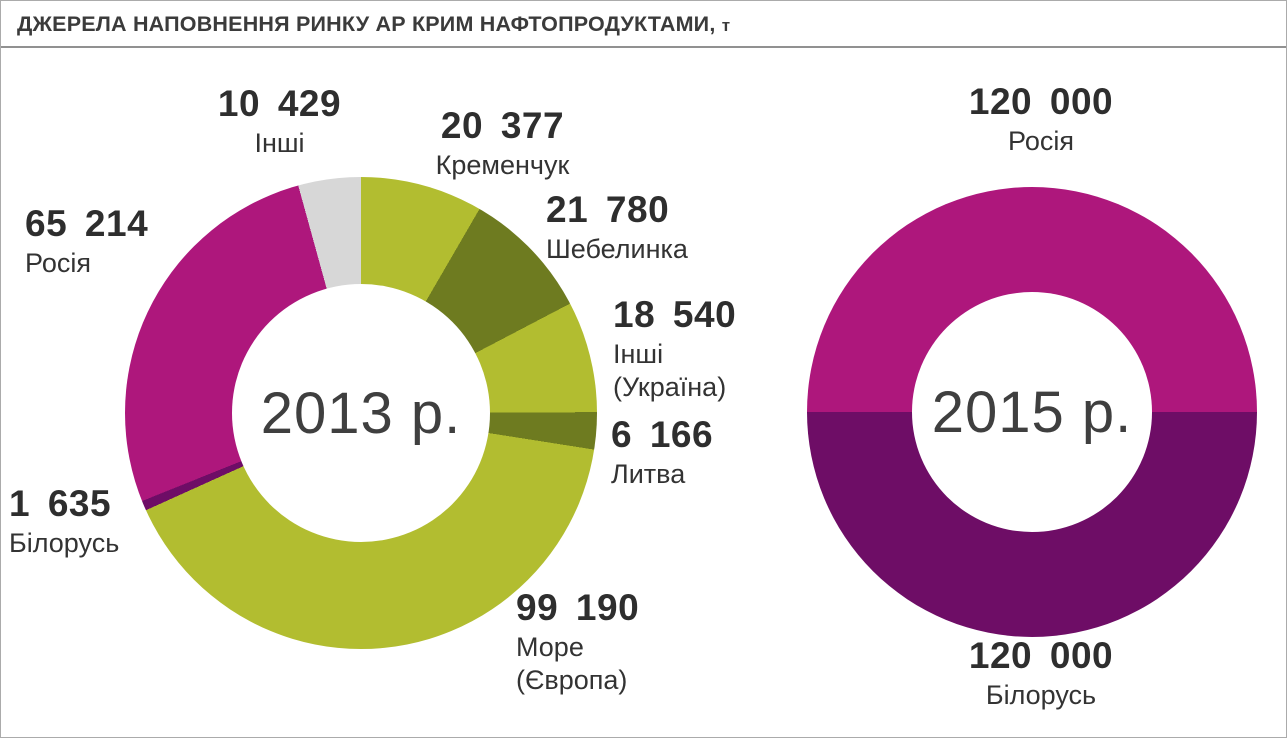 The width and height of the screenshot is (1287, 738). What do you see at coordinates (279, 103) in the screenshot?
I see `segment-value: 10 429` at bounding box center [279, 103].